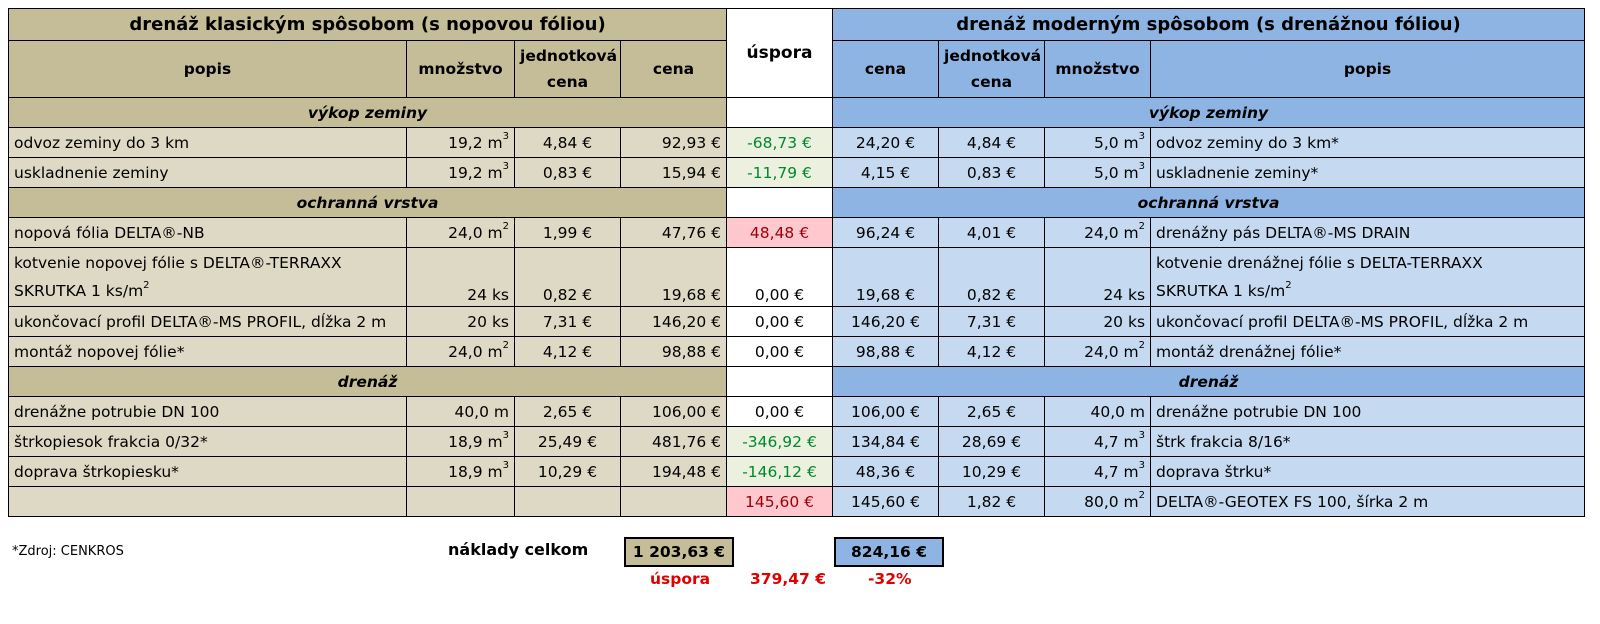 Image resolution: width=1600 pixels, height=624 pixels. Describe the element at coordinates (886, 277) in the screenshot. I see `right-total: 19,68 €` at that location.